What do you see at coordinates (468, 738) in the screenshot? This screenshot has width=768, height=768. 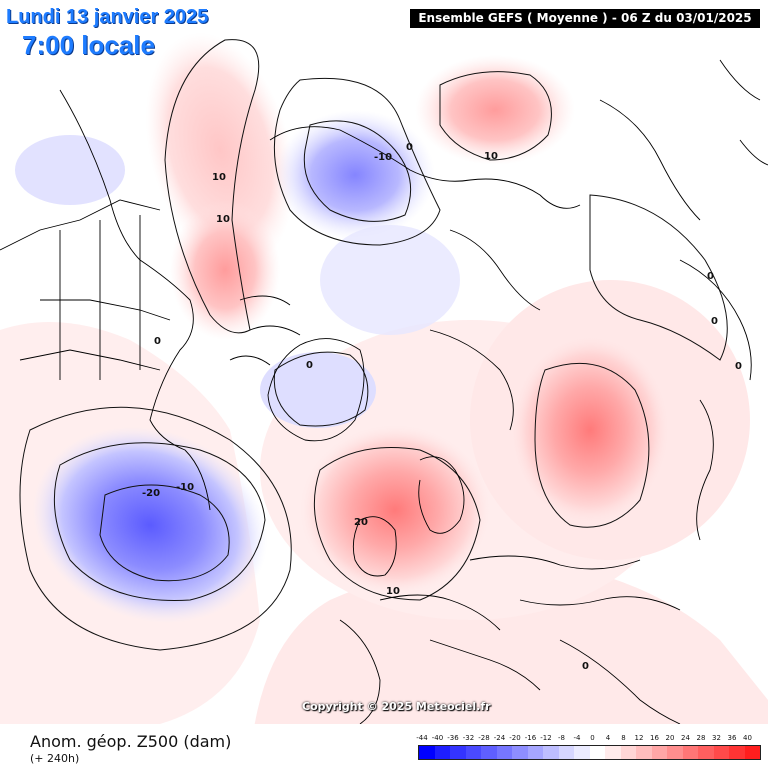 I see `legend-tick-label: -32` at bounding box center [468, 738].